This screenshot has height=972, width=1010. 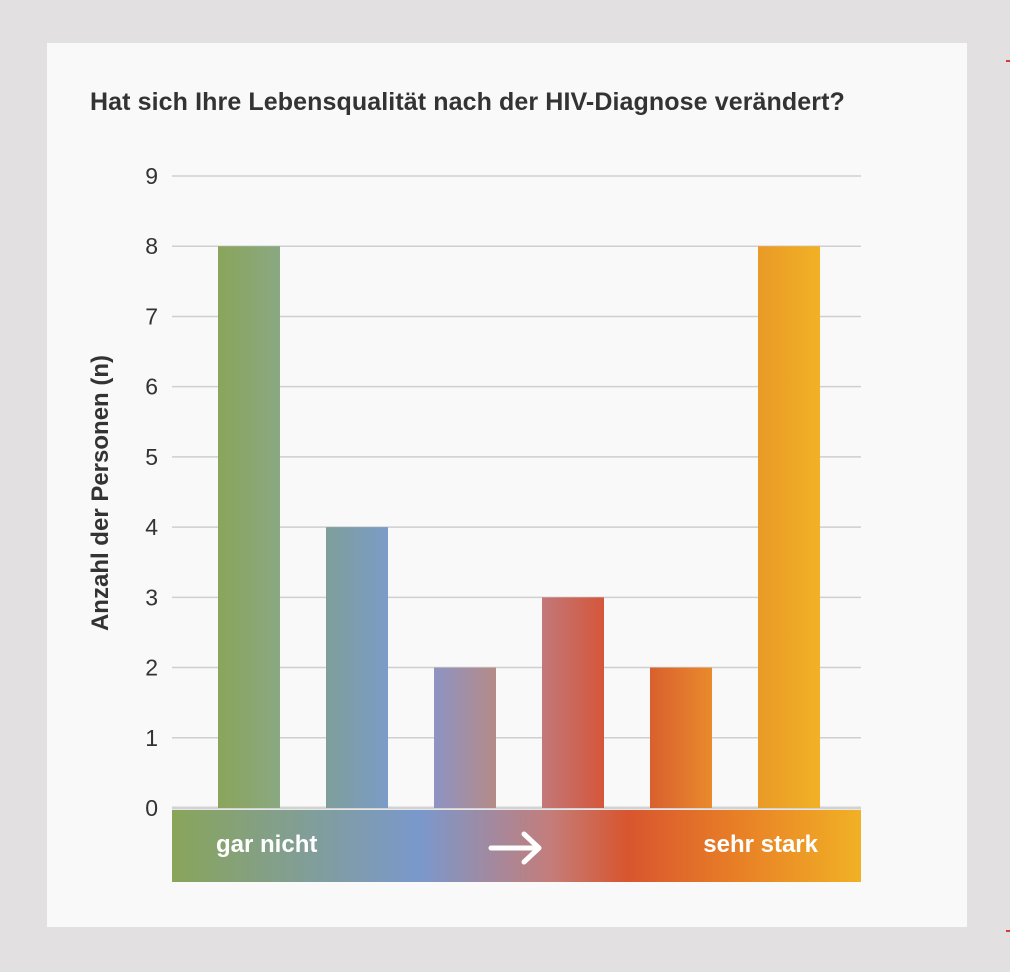 I want to click on y-tick-label: 2, so click(x=151, y=668).